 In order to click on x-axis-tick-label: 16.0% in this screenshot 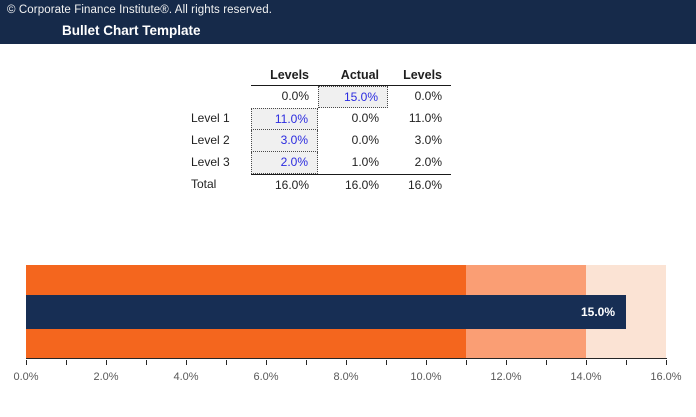, I will do `click(666, 377)`.